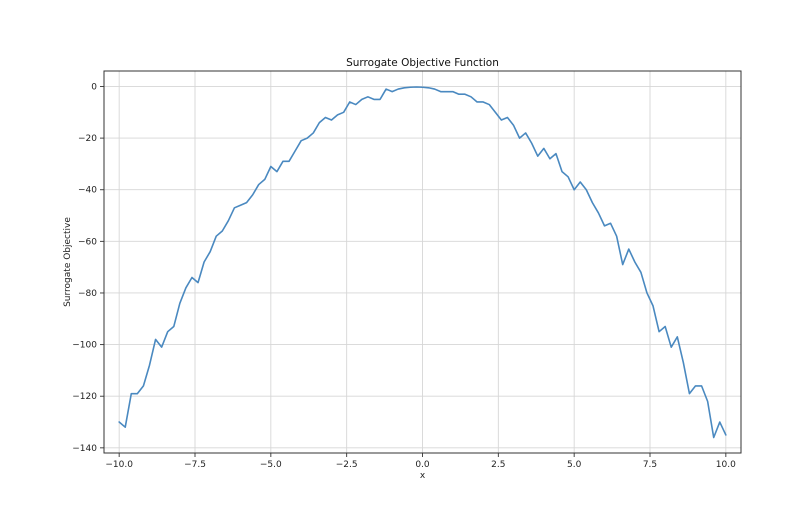  I want to click on x-tick-label: 0.0, so click(422, 465).